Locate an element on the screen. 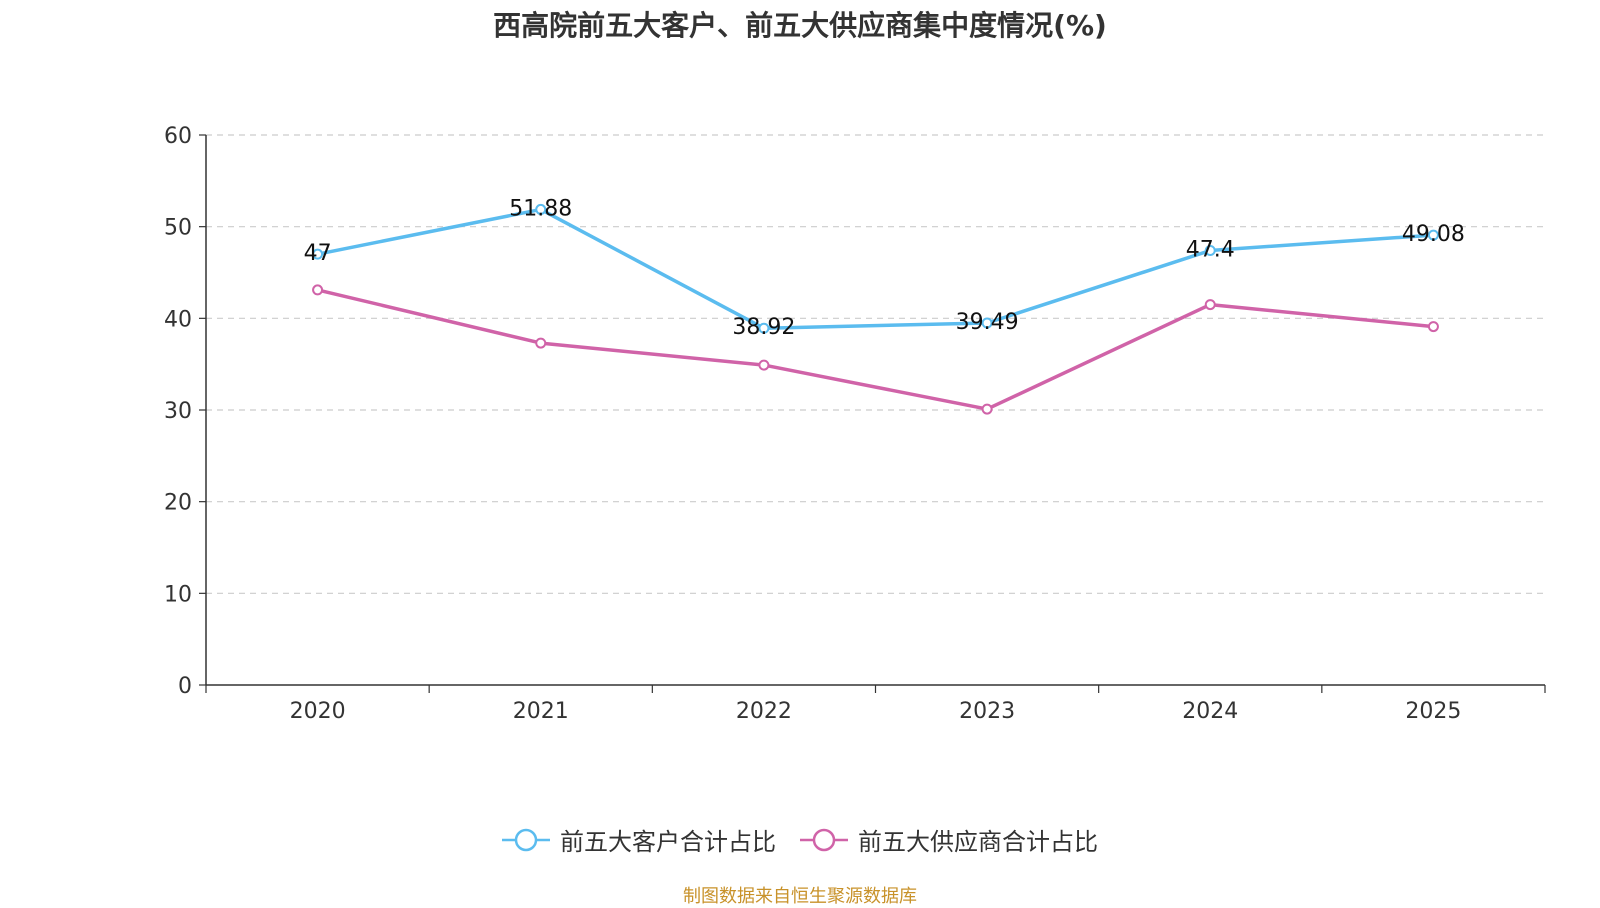 This screenshot has width=1600, height=908. legend-item-suppliers: 前五大供应商合计占比 is located at coordinates (949, 839).